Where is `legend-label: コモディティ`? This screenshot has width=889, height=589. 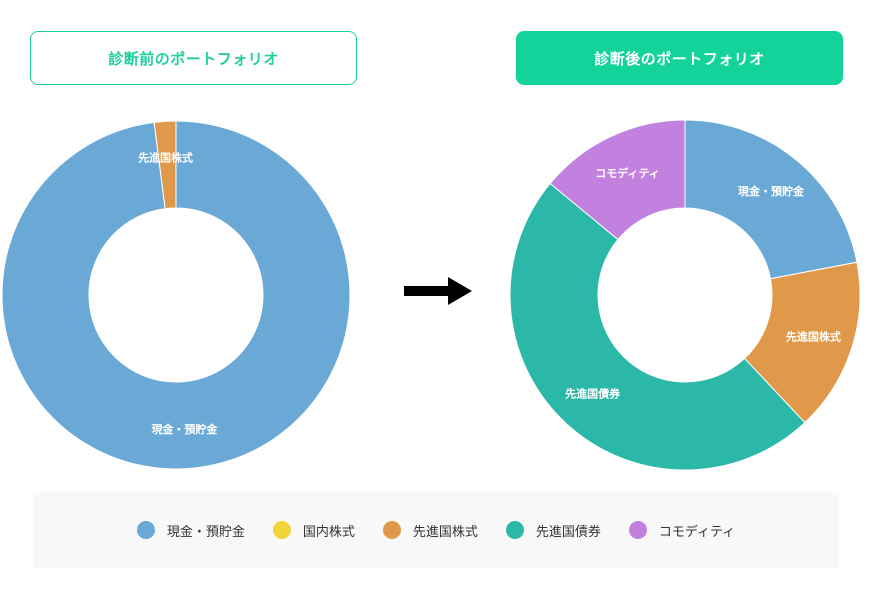 legend-label: コモディティ is located at coordinates (697, 532).